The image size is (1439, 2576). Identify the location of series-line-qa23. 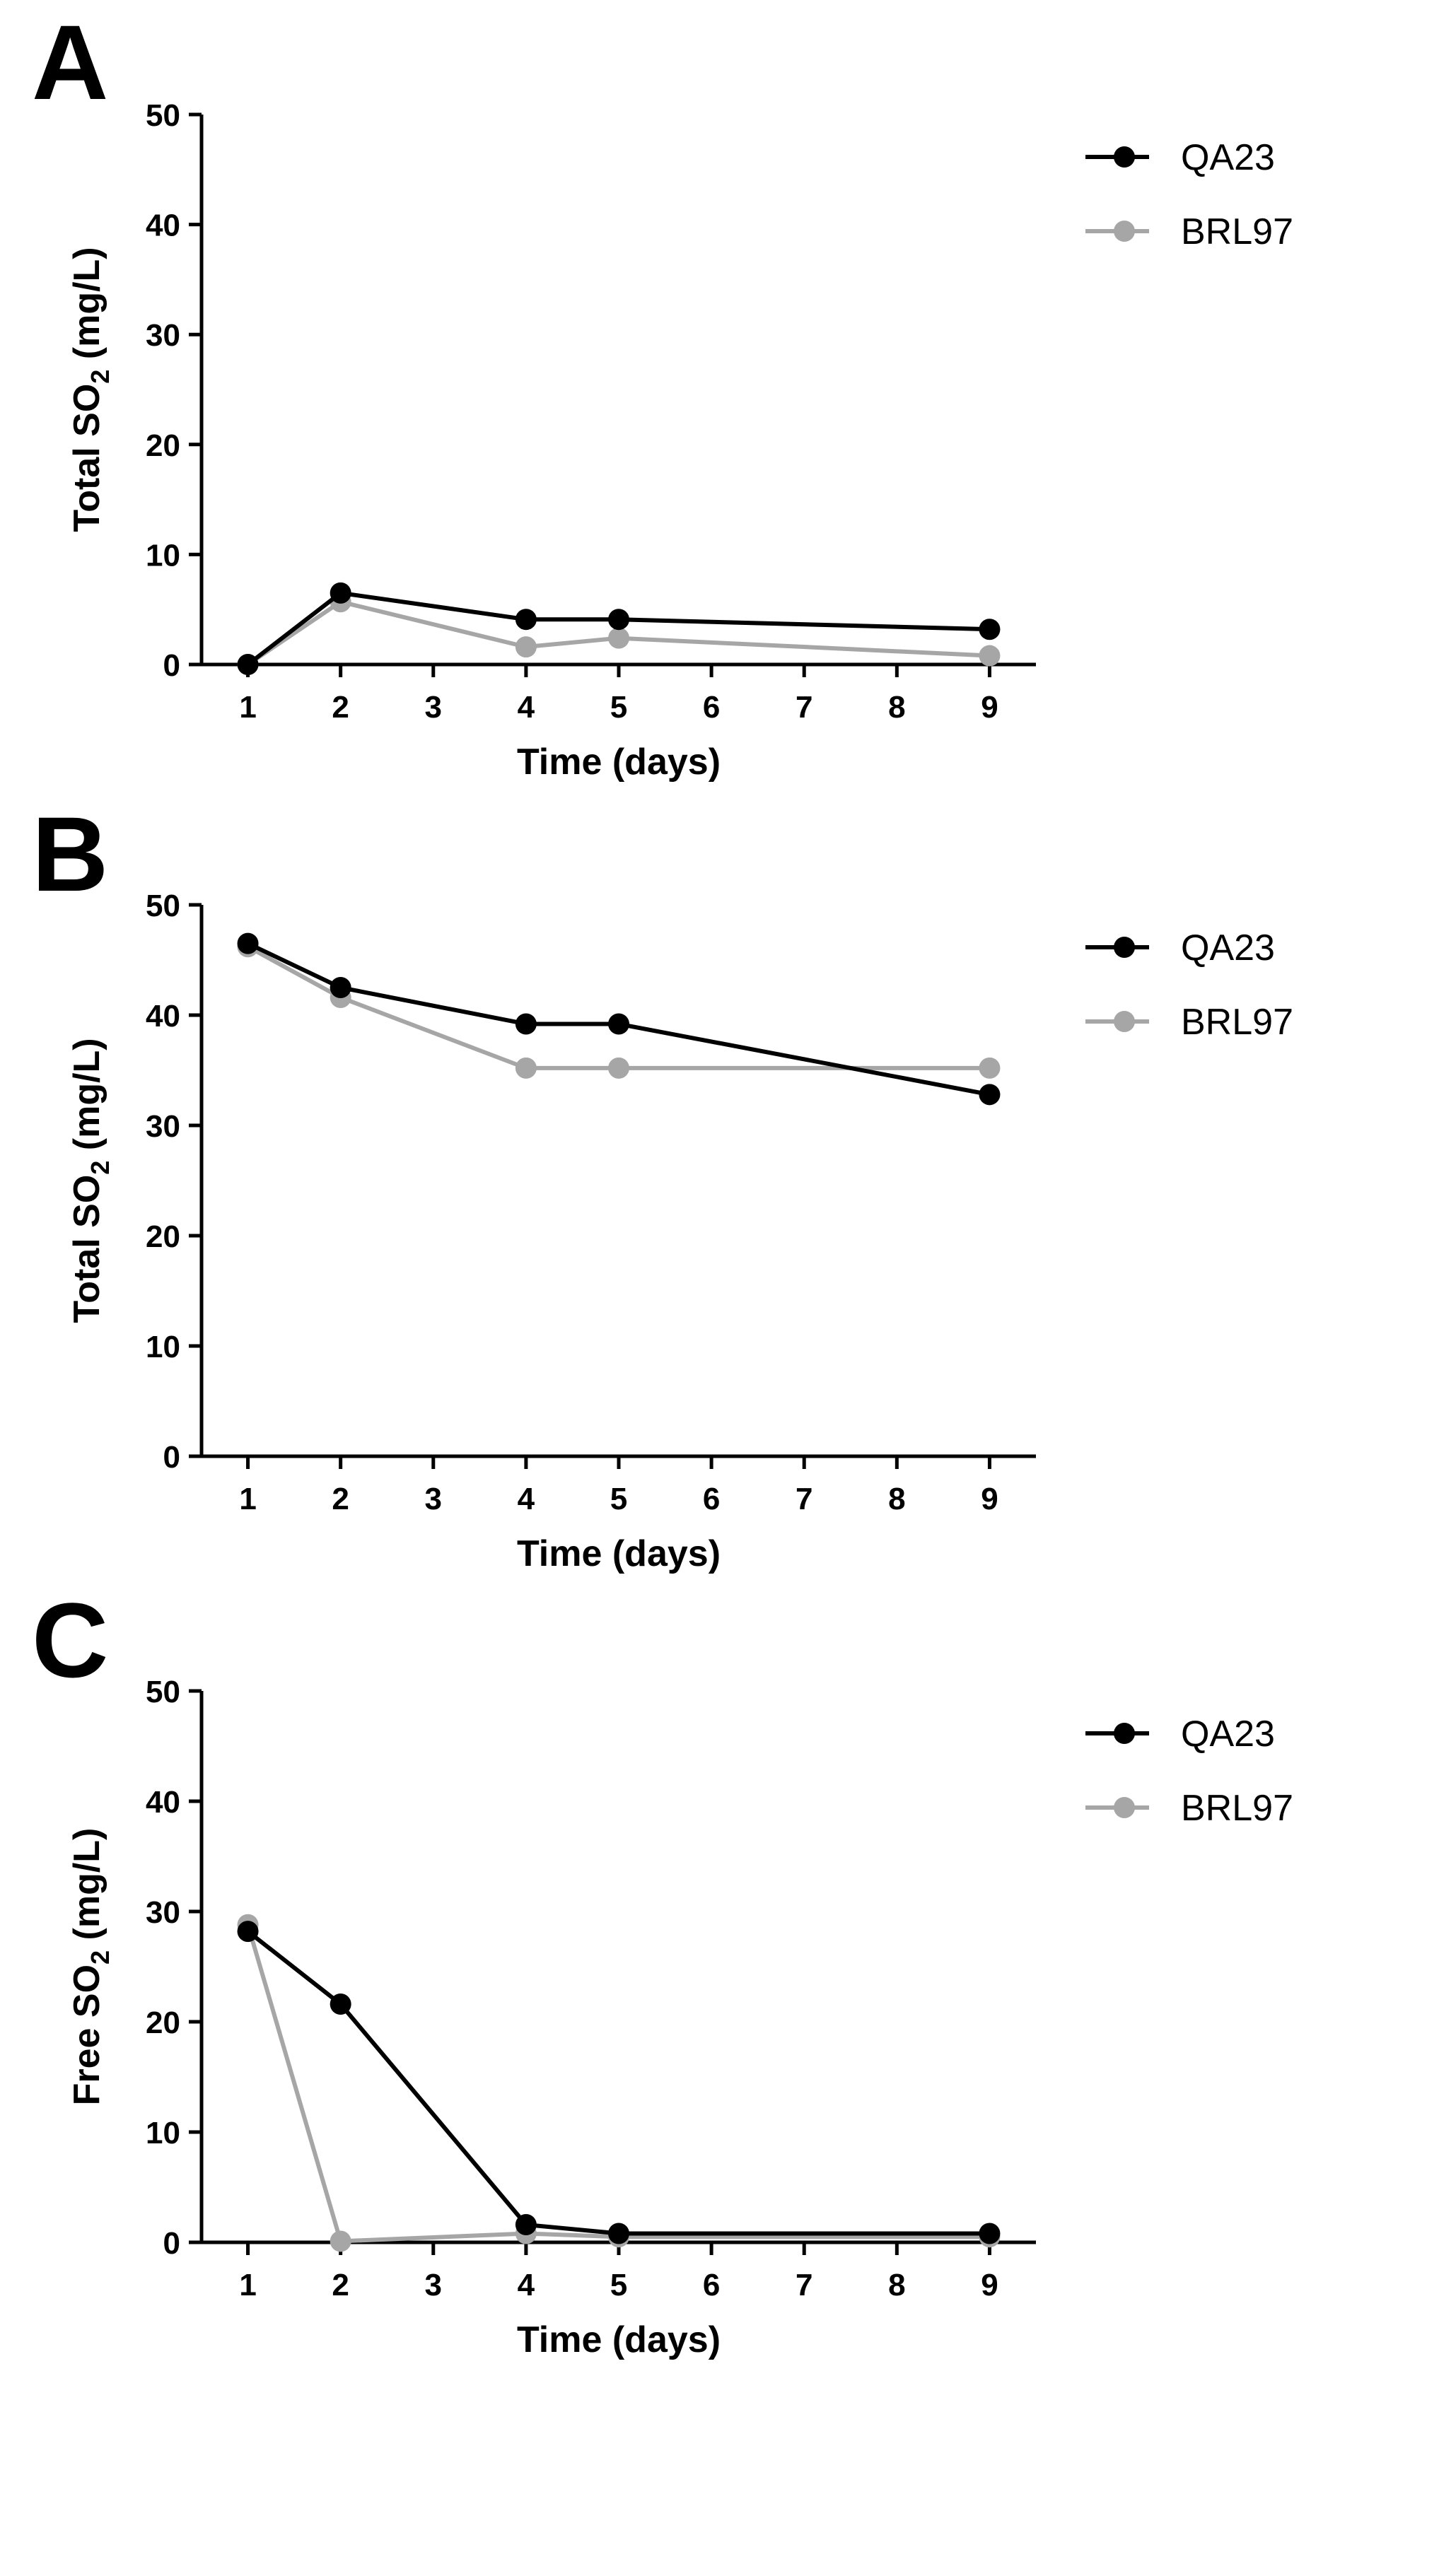
(618, 2083).